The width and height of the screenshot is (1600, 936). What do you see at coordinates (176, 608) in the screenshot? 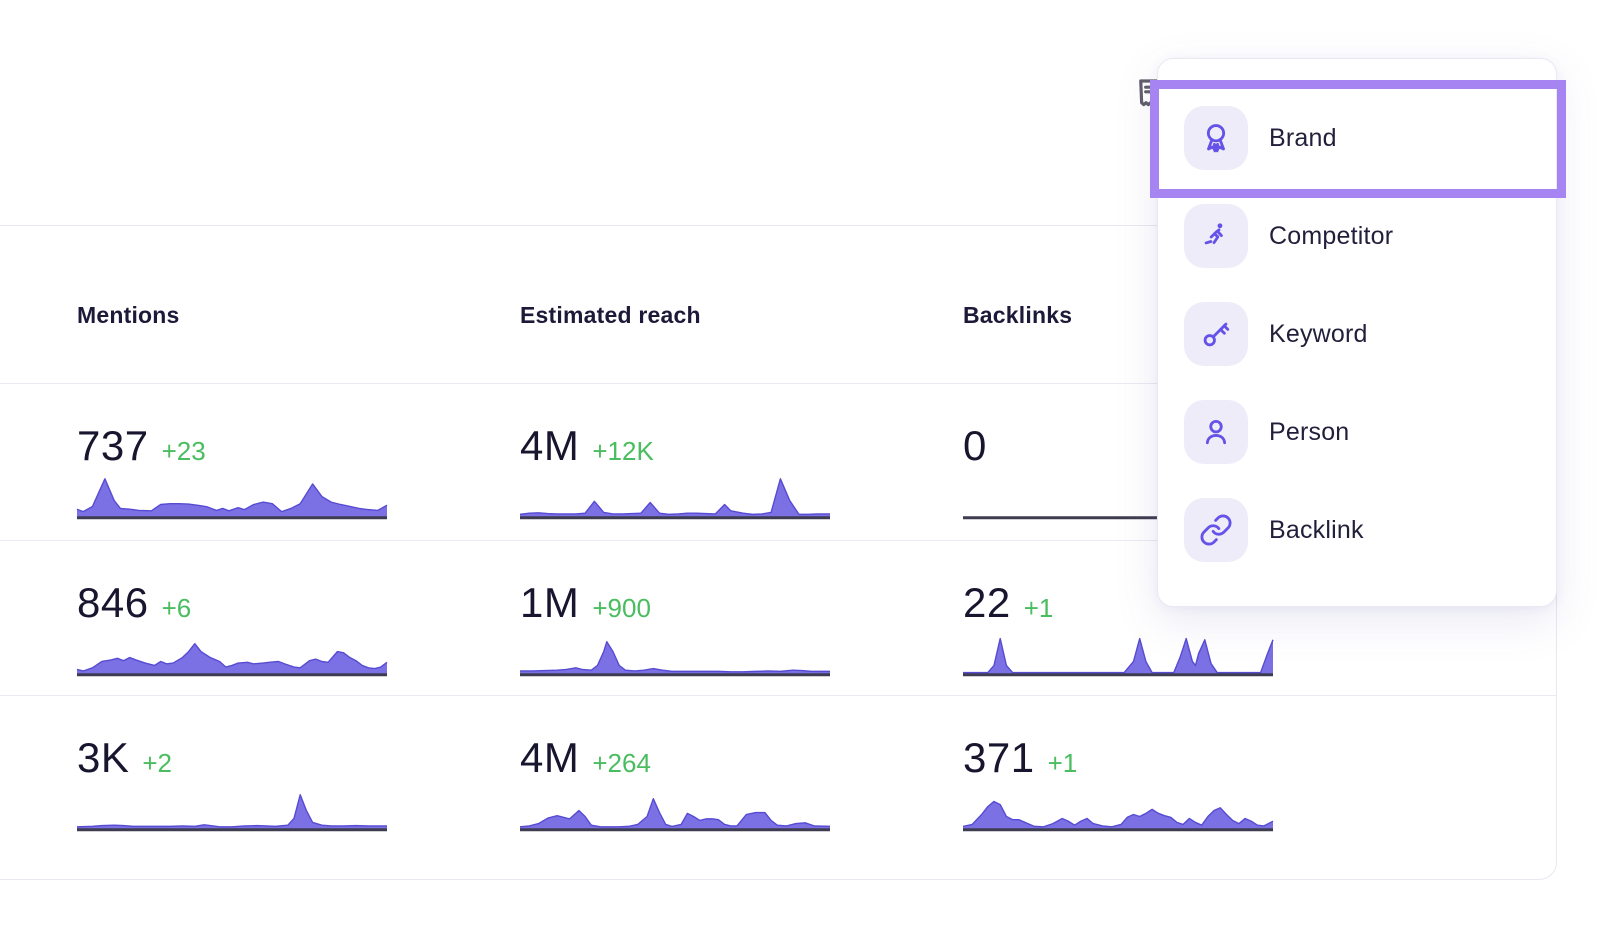
I see `metric-delta: +6` at bounding box center [176, 608].